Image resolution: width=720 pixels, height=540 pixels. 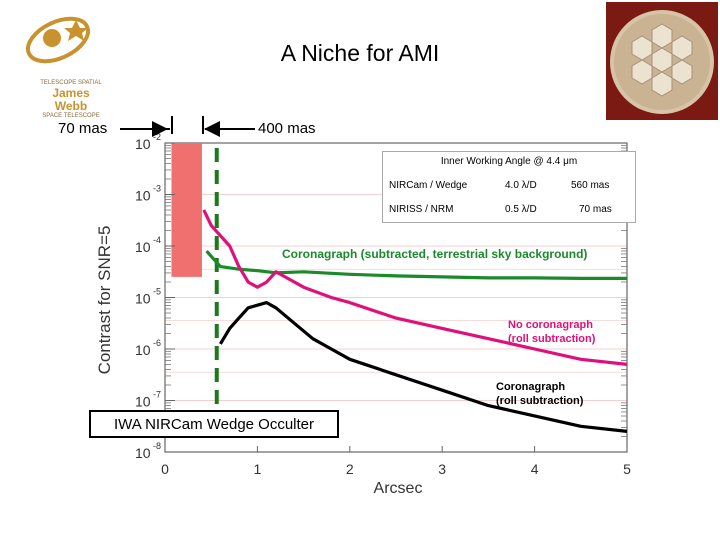 I want to click on info-table-title: Inner Working Angle @ 4.4 μm, so click(x=509, y=161).